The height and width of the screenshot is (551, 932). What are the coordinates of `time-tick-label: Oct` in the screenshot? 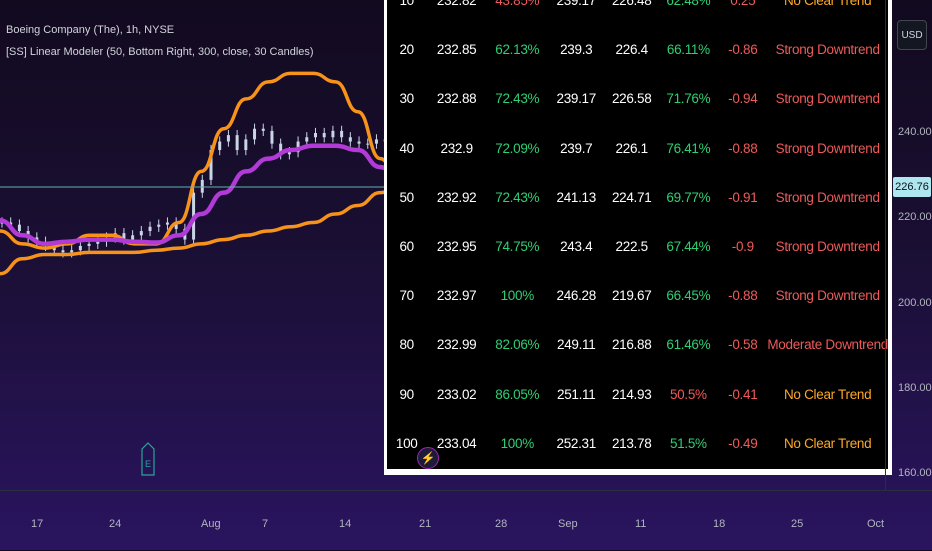 It's located at (876, 524).